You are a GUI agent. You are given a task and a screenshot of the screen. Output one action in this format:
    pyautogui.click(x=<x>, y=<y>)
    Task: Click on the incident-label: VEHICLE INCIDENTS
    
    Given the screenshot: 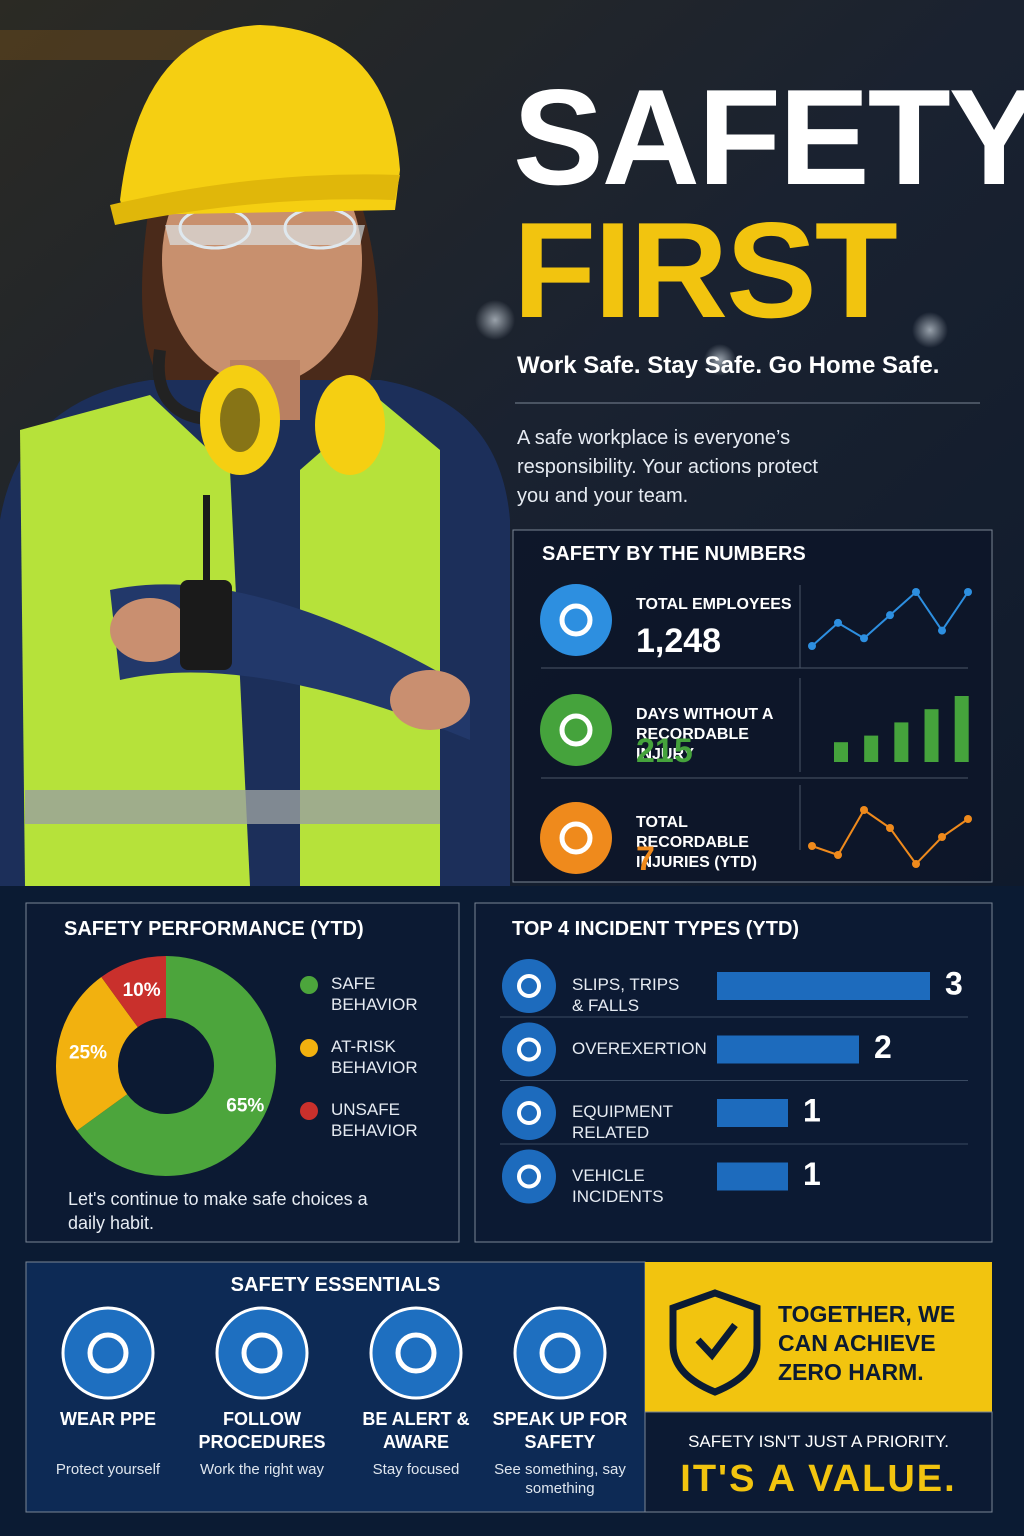 What is the action you would take?
    pyautogui.click(x=618, y=1185)
    